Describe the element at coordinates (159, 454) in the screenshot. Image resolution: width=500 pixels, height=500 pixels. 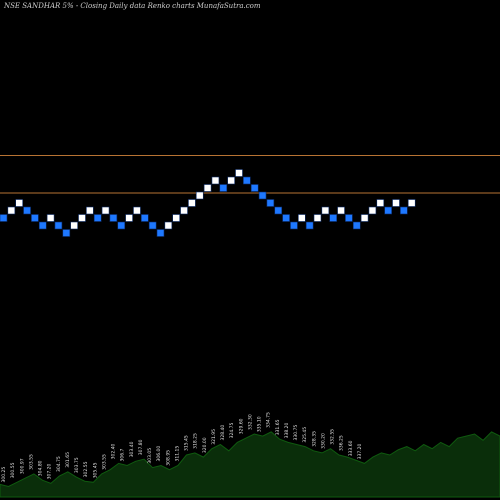
I see `bottom-value-label: 306.00` at that location.